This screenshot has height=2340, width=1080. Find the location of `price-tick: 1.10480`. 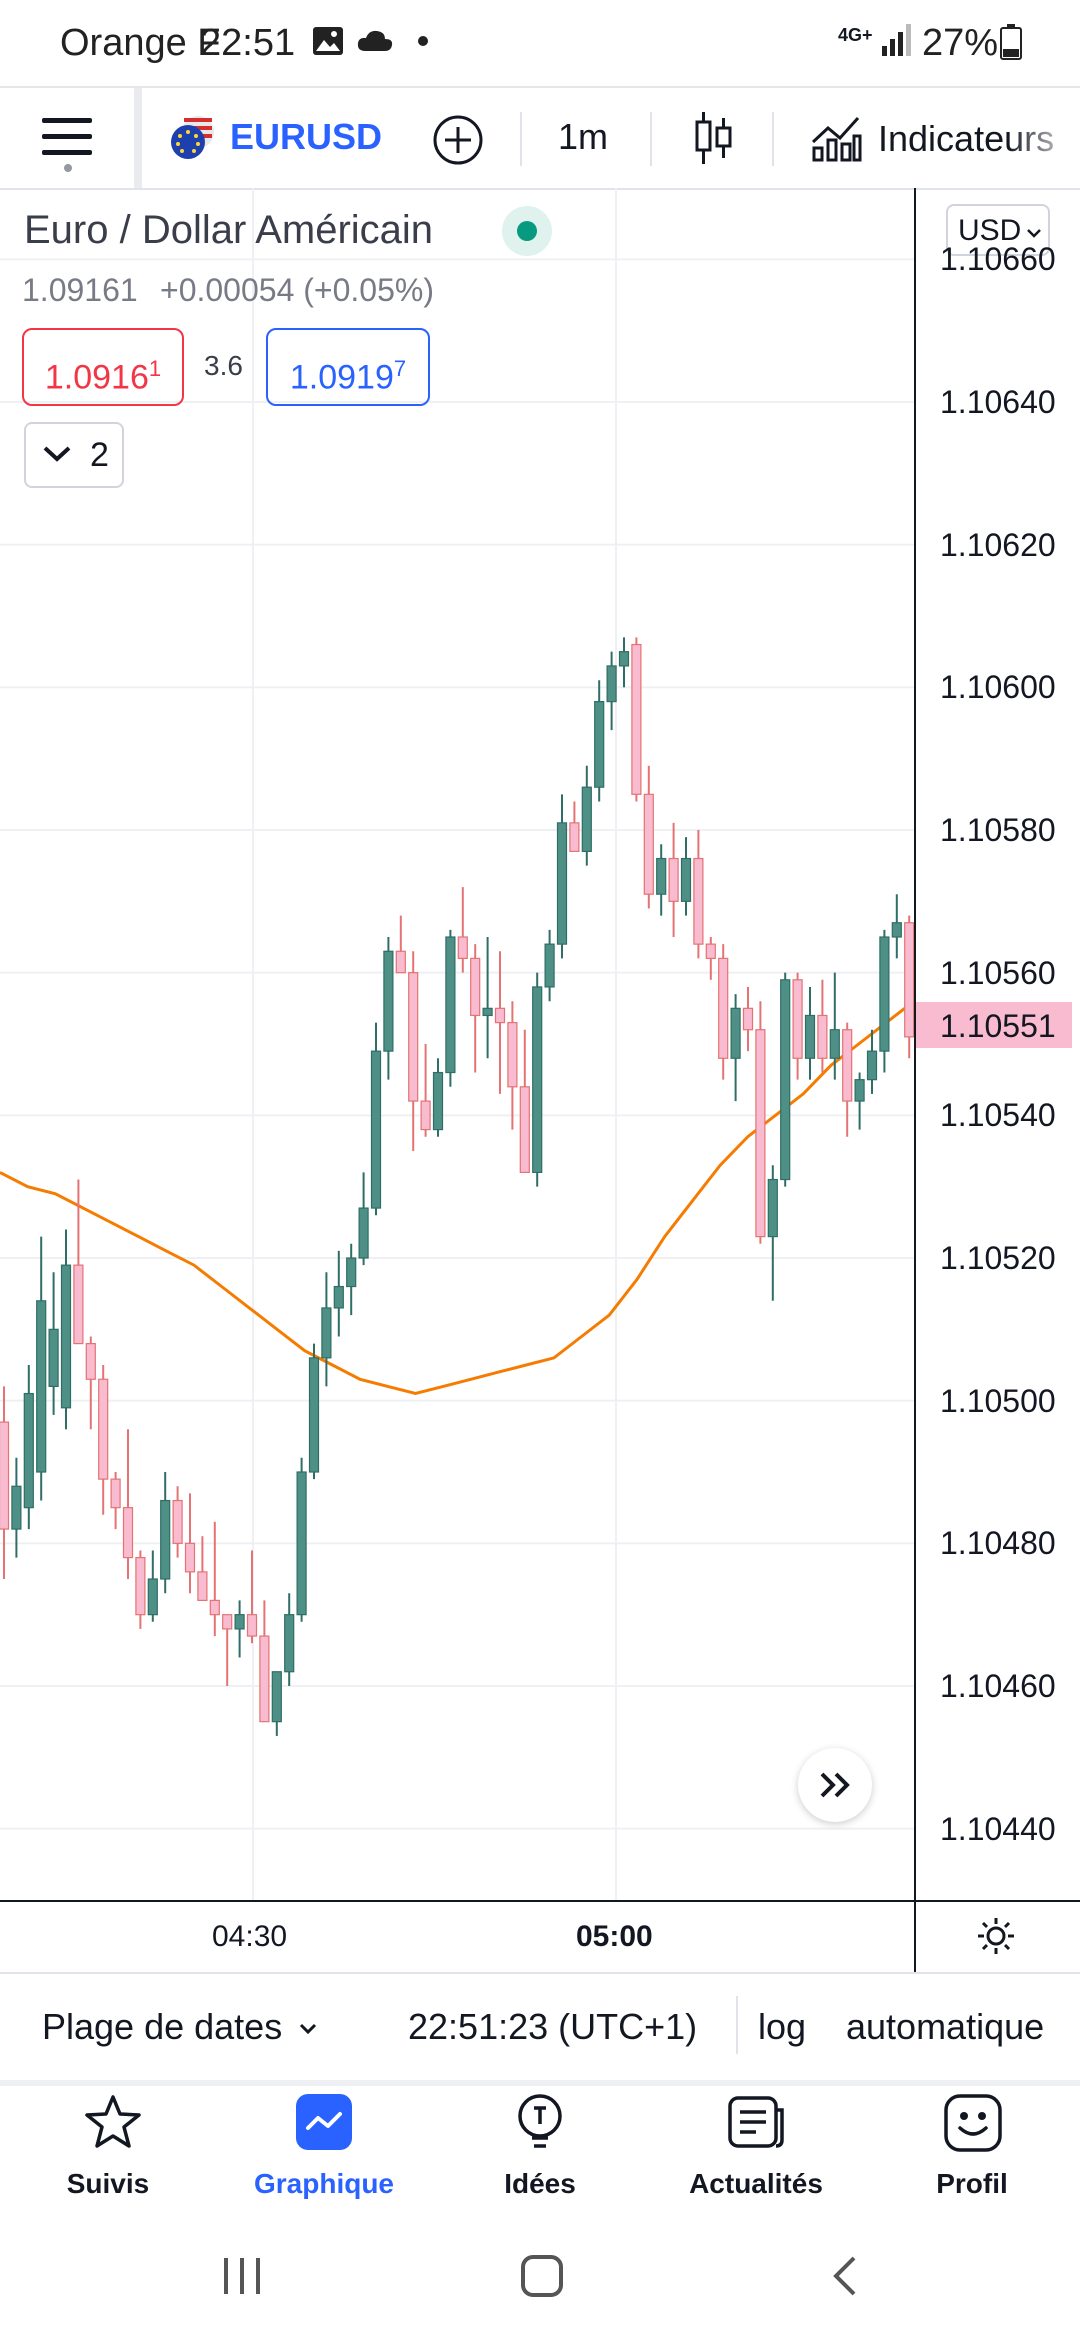

price-tick: 1.10480 is located at coordinates (998, 1543).